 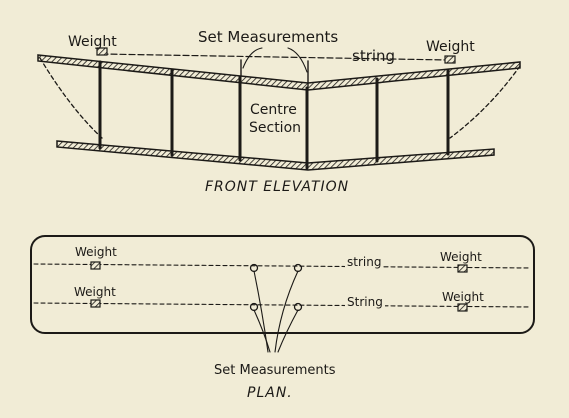 What do you see at coordinates (268, 37) in the screenshot?
I see `front-set-measurements-label: Set Measurements` at bounding box center [268, 37].